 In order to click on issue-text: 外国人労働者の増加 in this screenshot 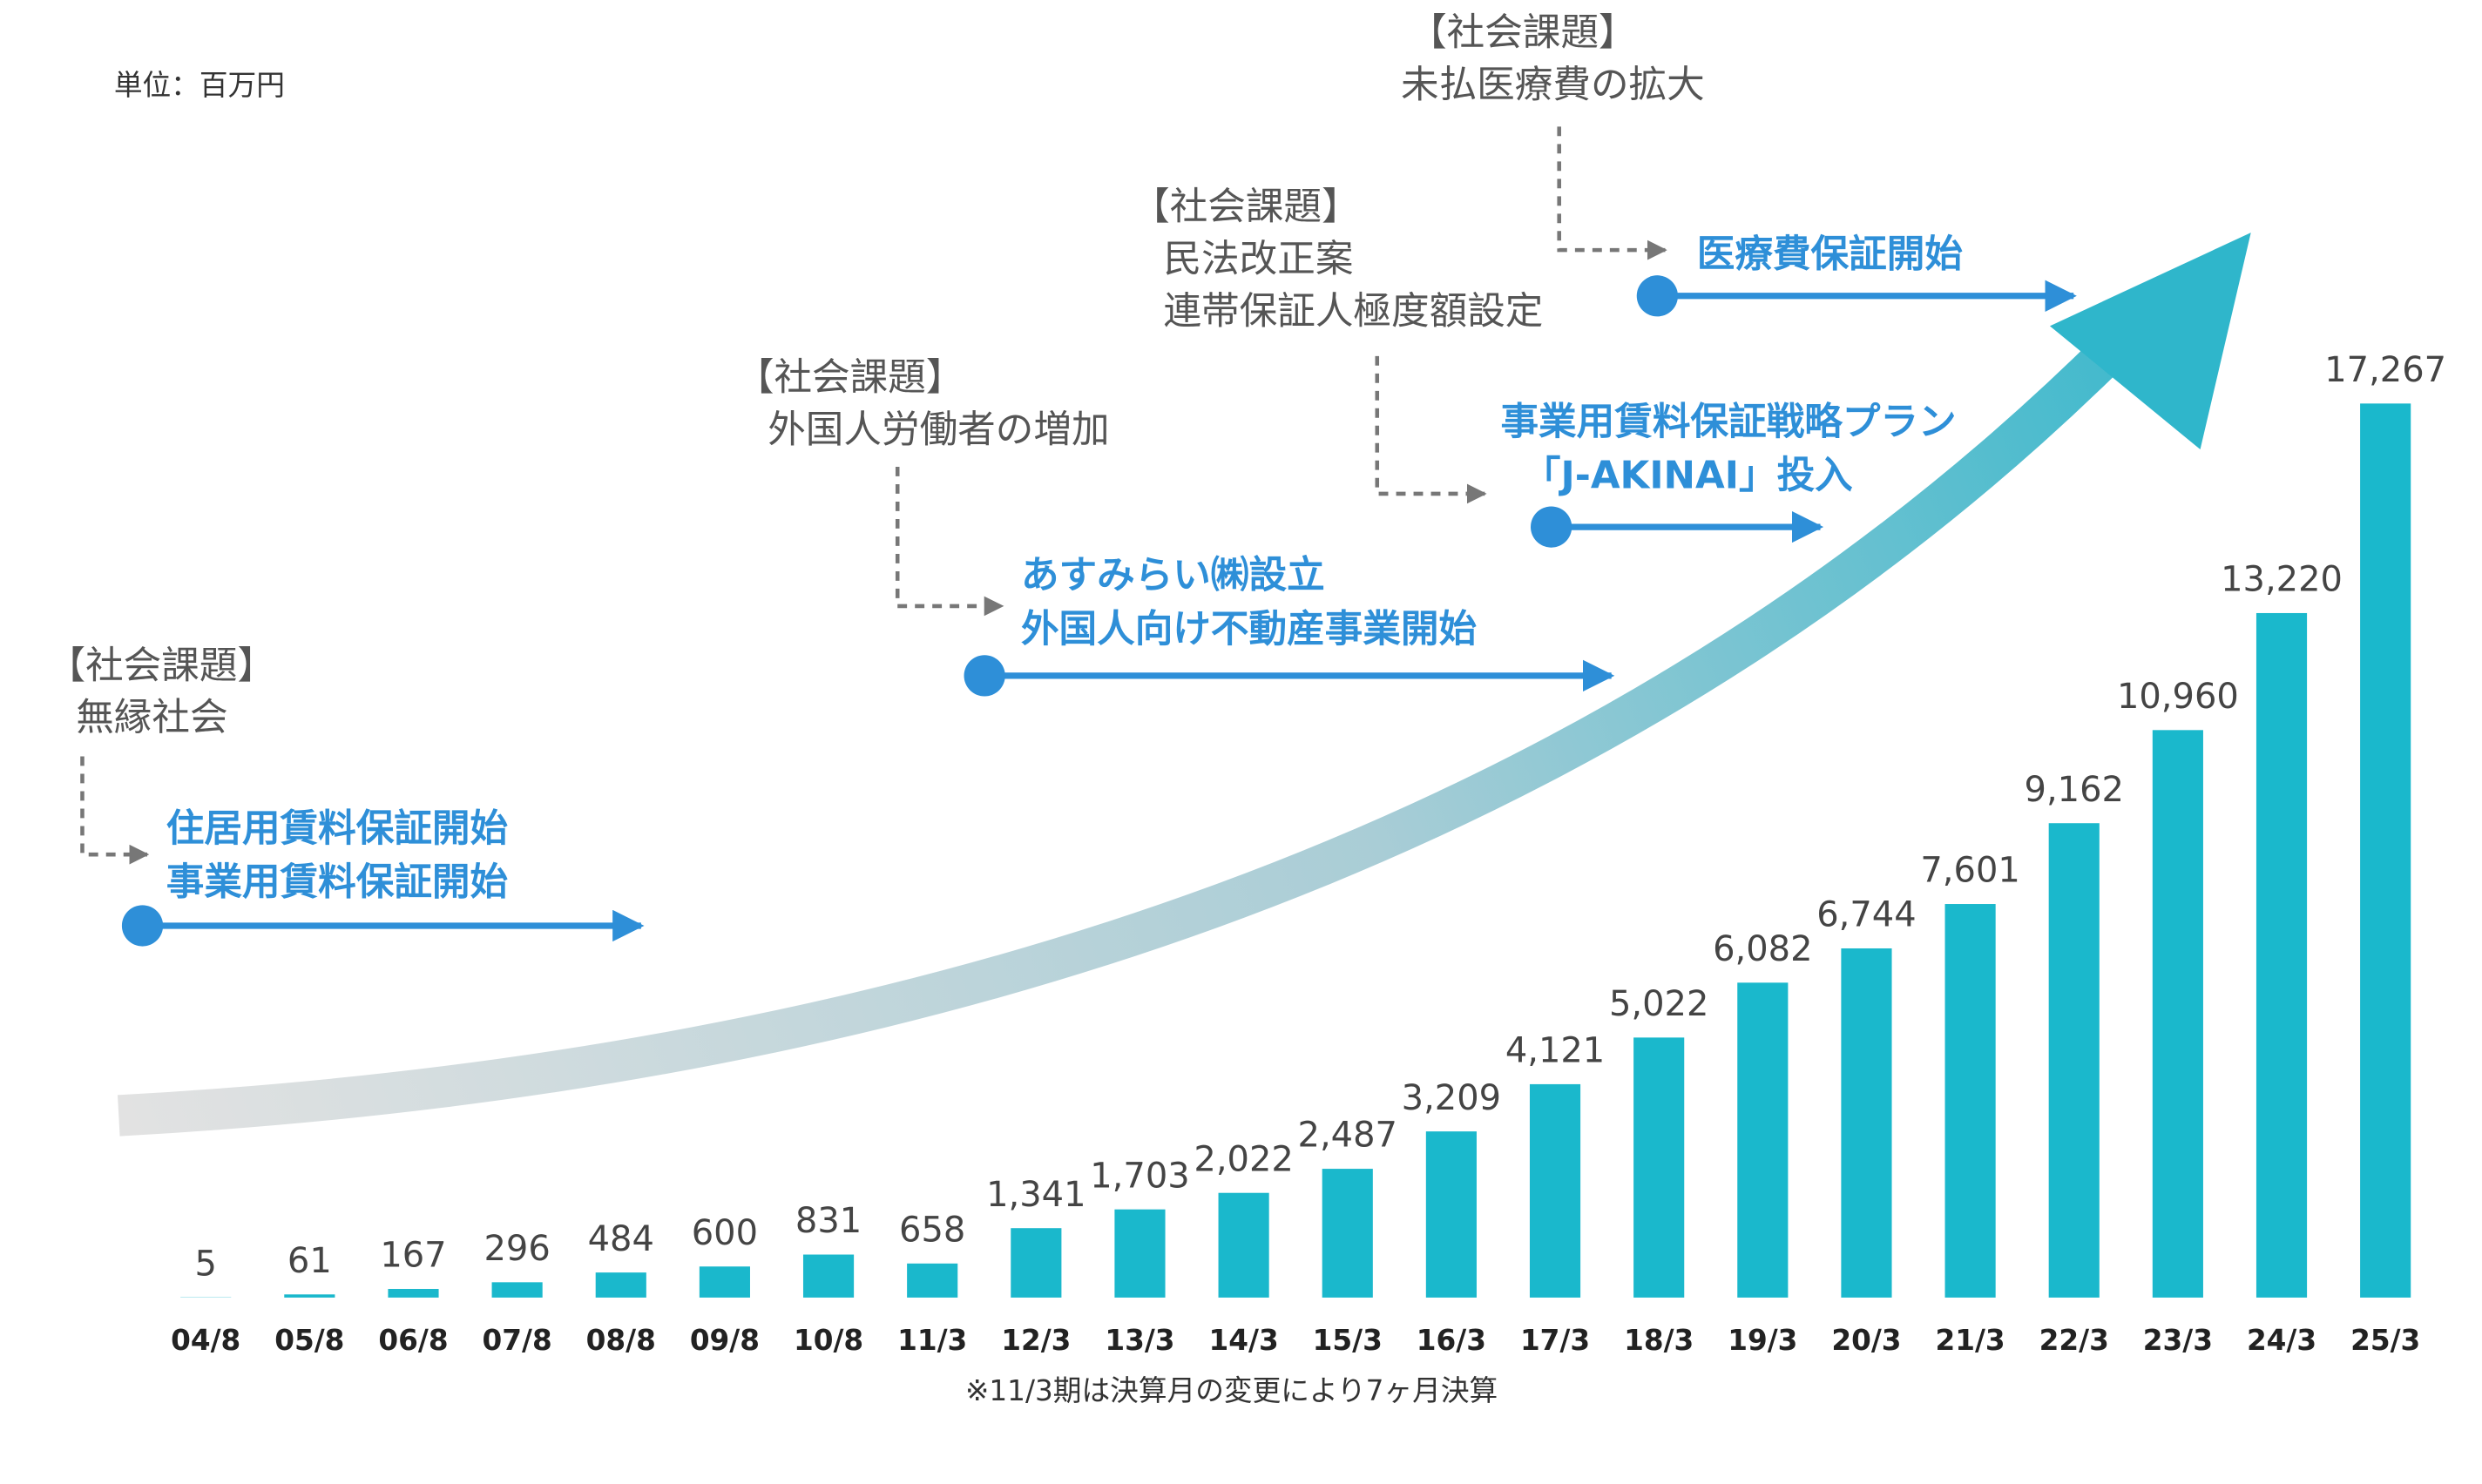, I will do `click(938, 430)`.